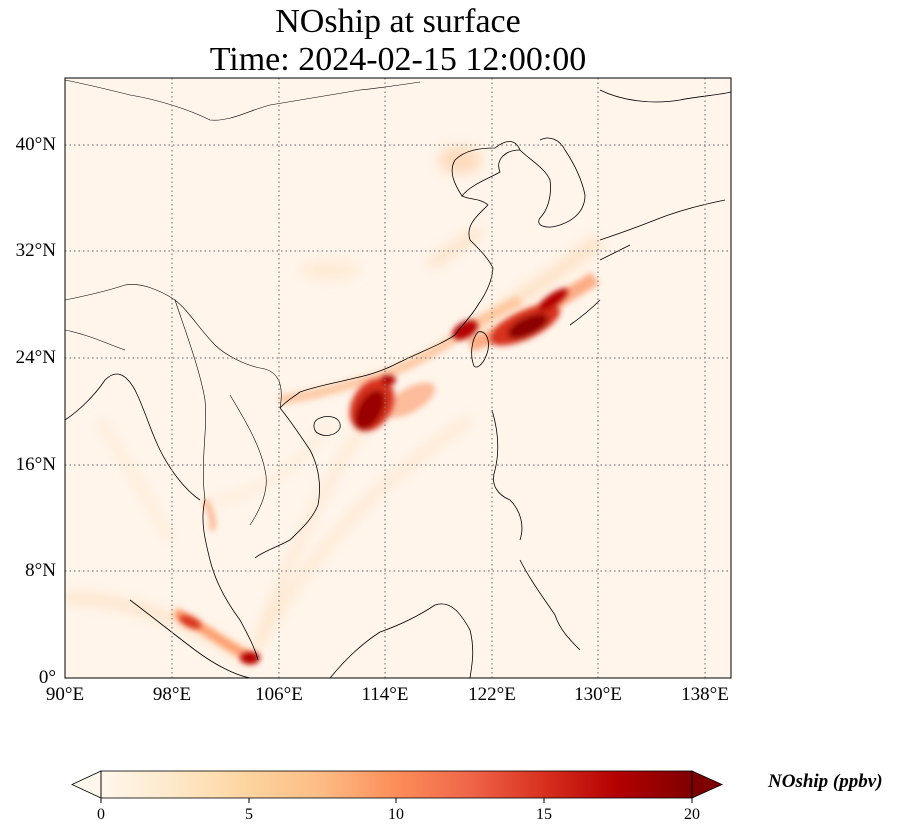  What do you see at coordinates (279, 694) in the screenshot?
I see `lon-tick-label: 106°E` at bounding box center [279, 694].